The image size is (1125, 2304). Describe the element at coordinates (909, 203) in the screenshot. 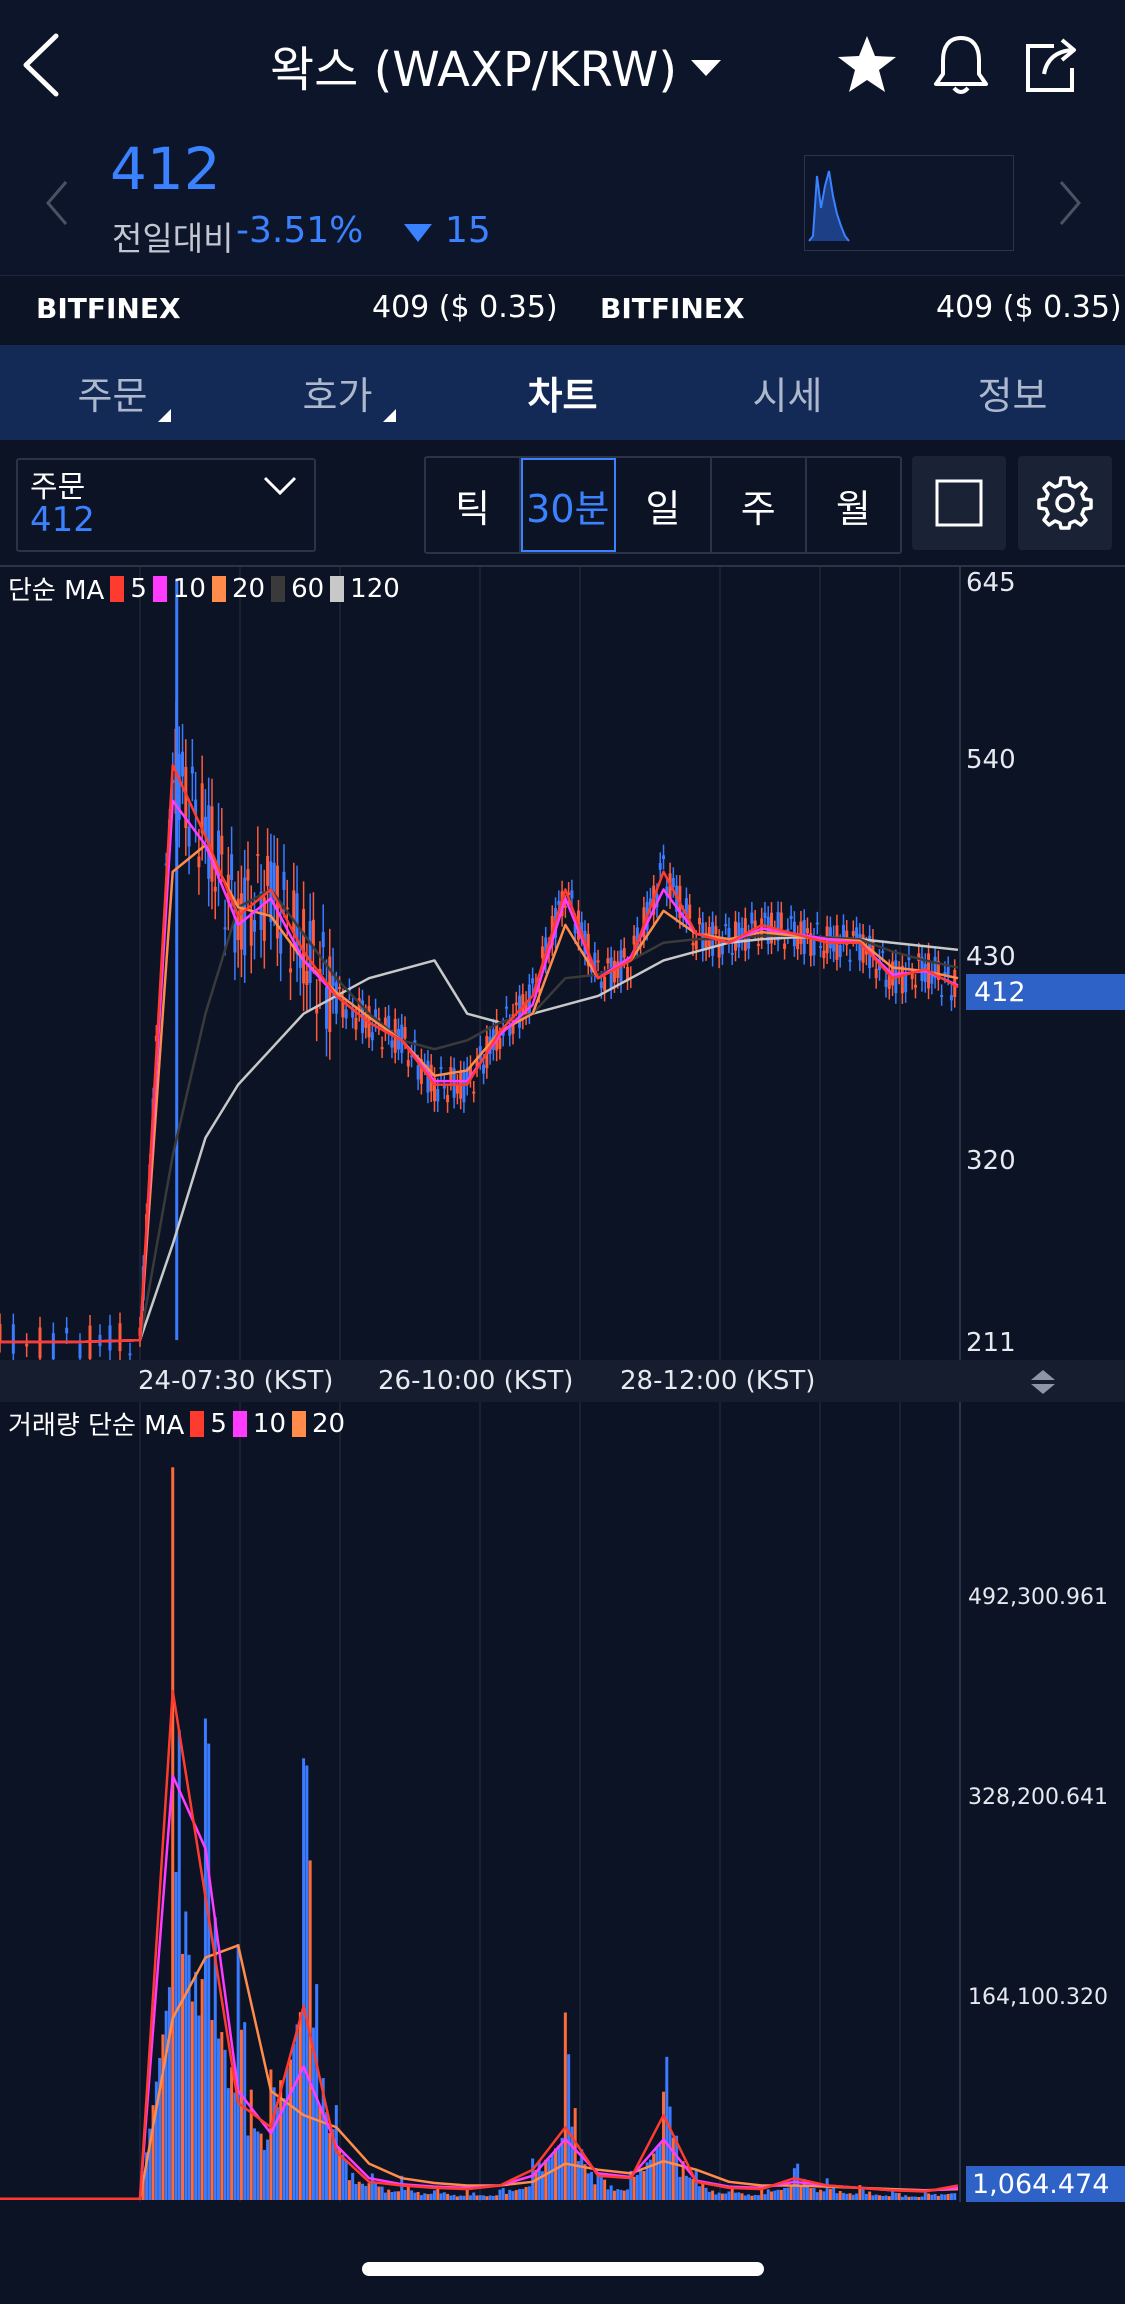

I see `mini-sparkline` at that location.